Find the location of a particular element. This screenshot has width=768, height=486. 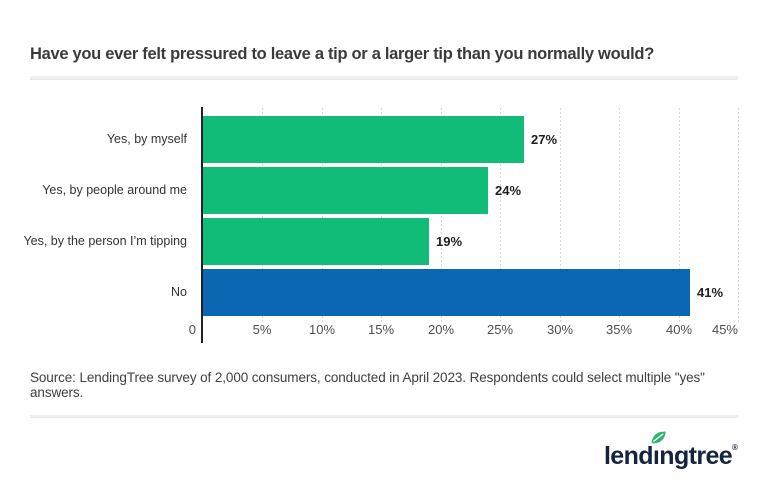

category-label: No is located at coordinates (179, 292).